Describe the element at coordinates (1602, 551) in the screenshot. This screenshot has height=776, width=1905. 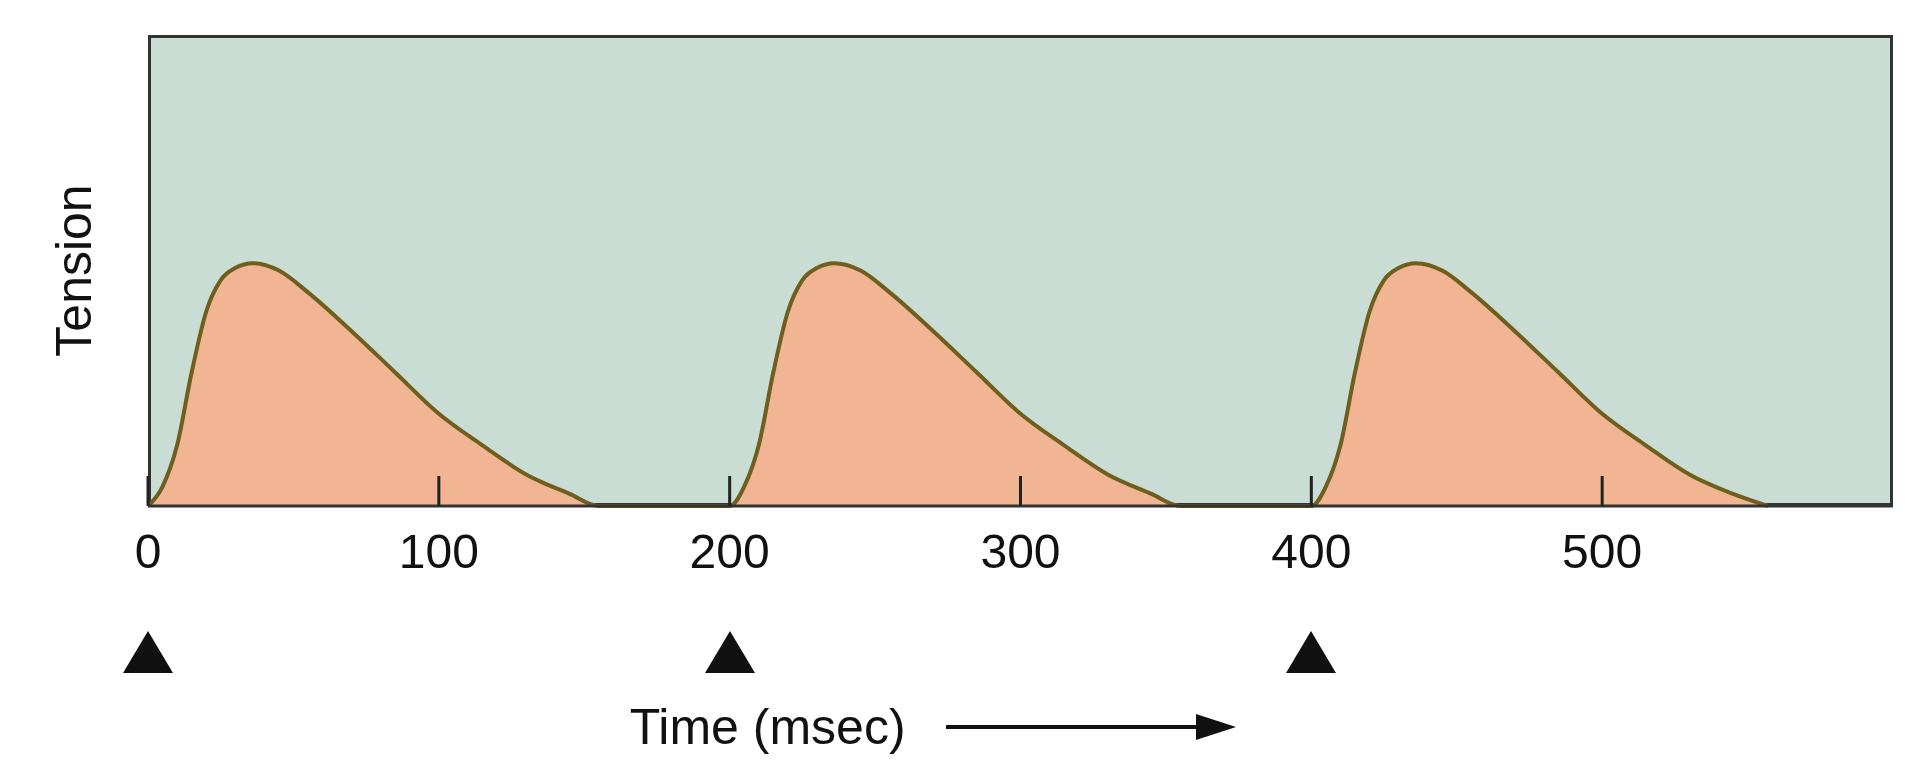
I see `x-tick-label: 500` at that location.